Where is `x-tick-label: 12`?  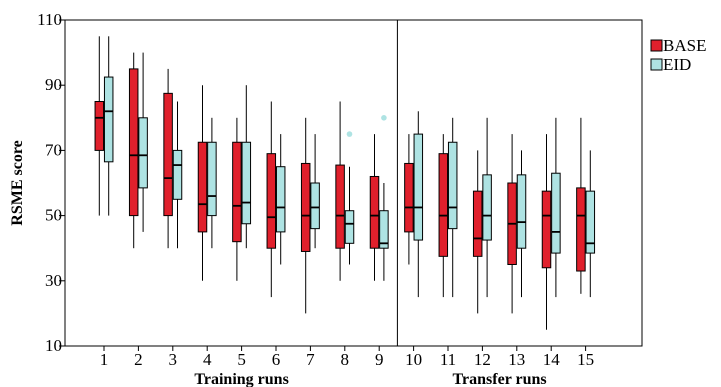 x-tick-label: 12 is located at coordinates (482, 359).